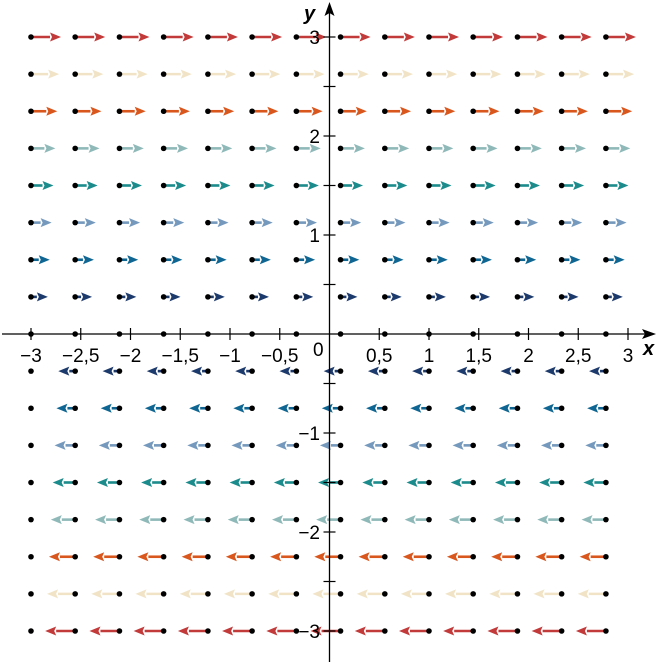 Image resolution: width=657 pixels, height=663 pixels. What do you see at coordinates (628, 356) in the screenshot?
I see `x-tick-label: 3` at bounding box center [628, 356].